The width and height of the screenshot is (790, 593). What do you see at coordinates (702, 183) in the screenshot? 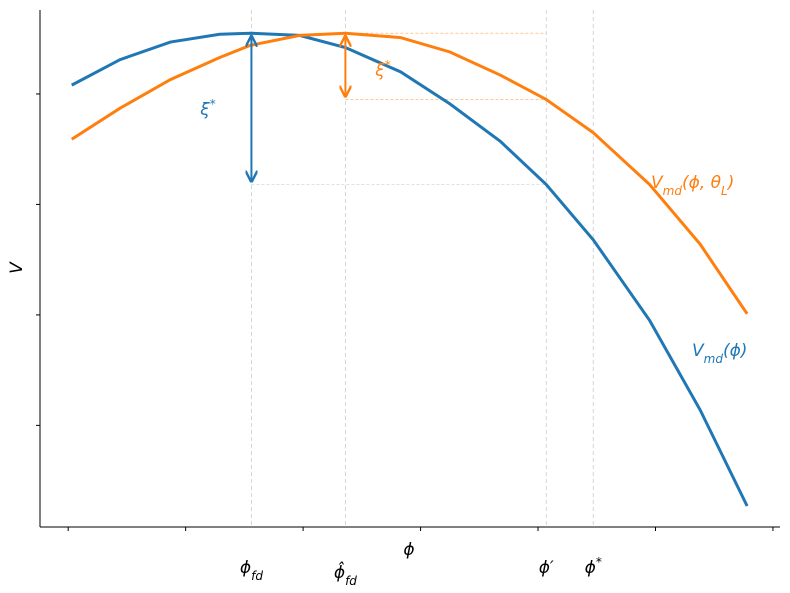
I see `label-part: (ϕ, θ` at bounding box center [702, 183].